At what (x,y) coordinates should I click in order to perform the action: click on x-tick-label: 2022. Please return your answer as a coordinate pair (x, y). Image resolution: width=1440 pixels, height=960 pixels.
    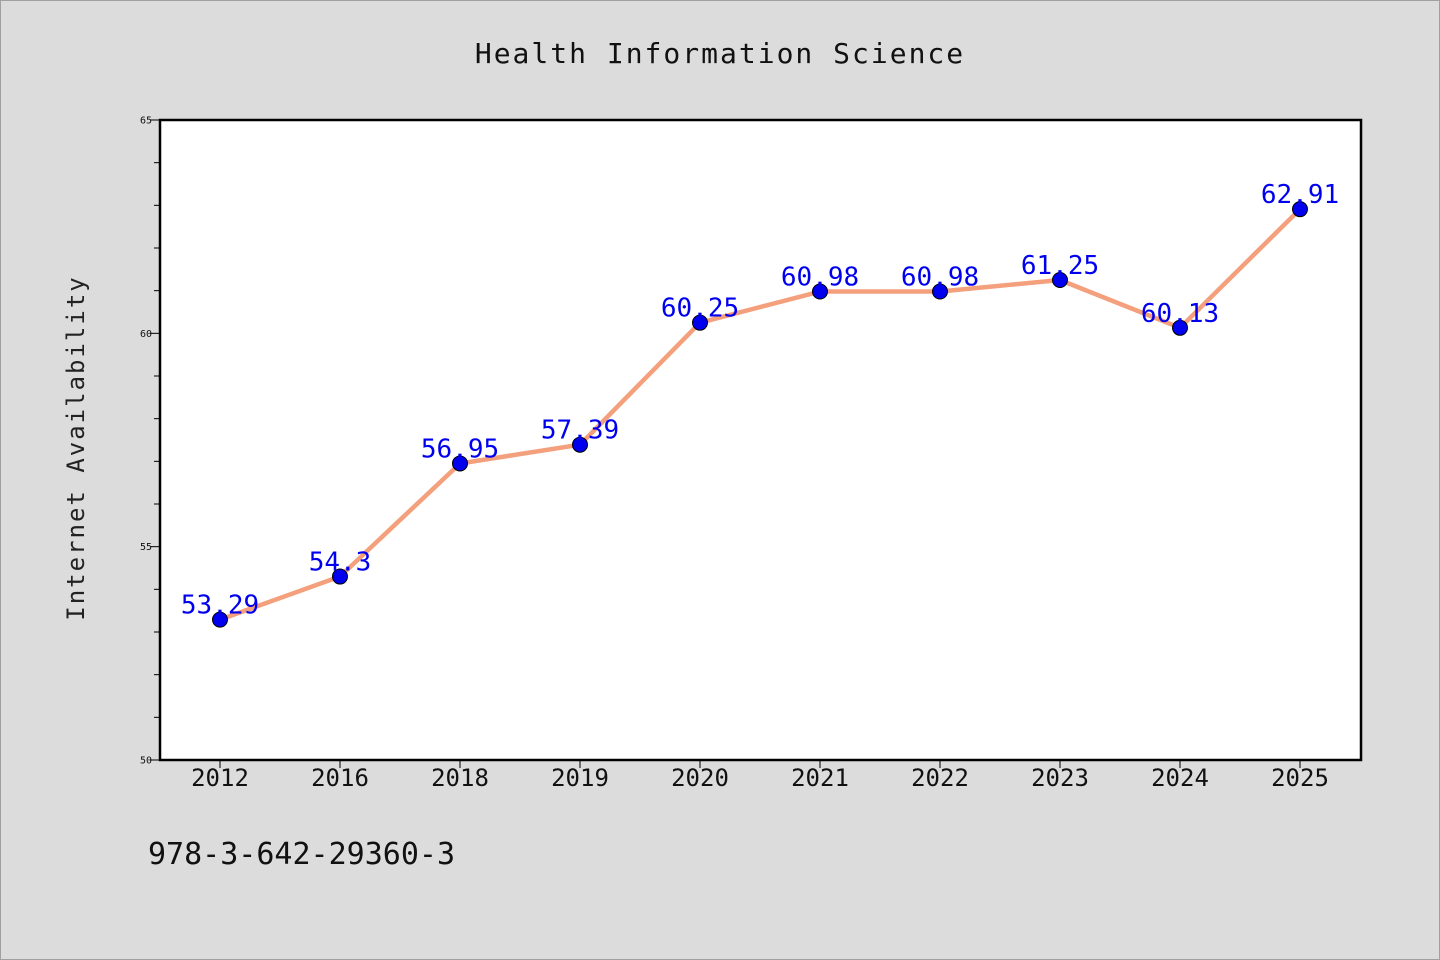
    Looking at the image, I should click on (940, 778).